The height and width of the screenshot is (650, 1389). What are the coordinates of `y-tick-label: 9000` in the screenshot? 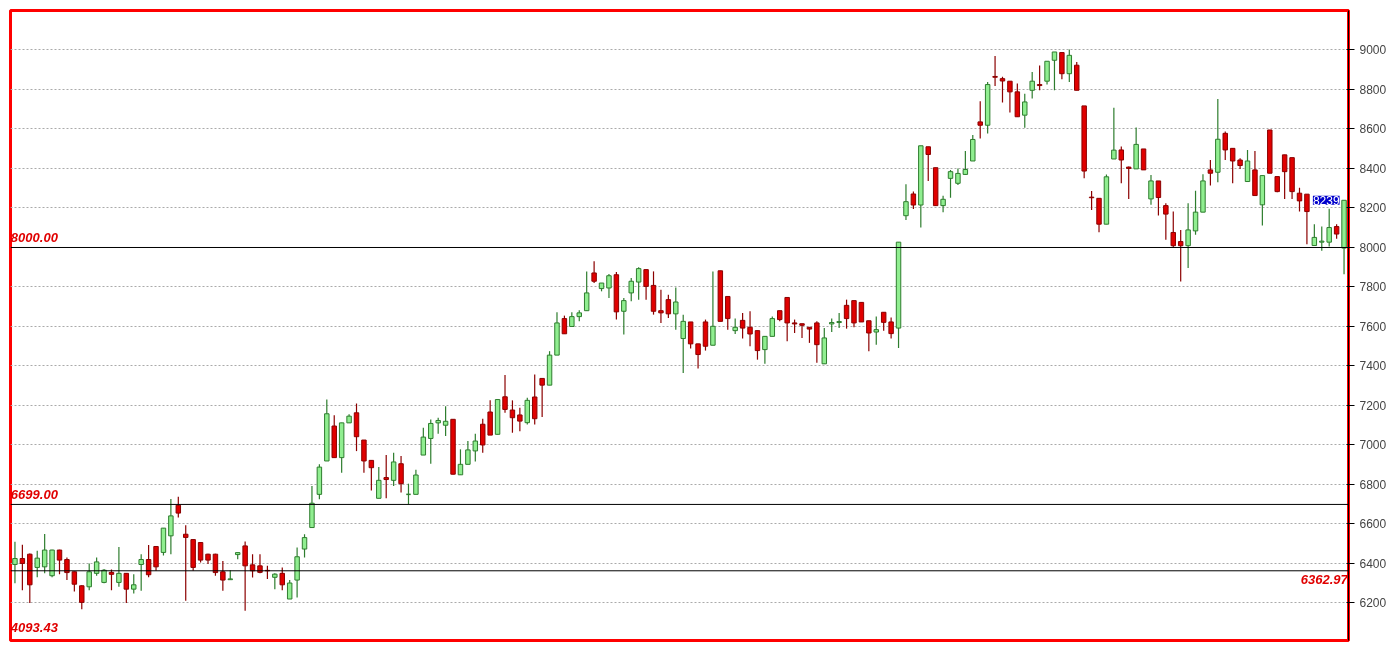 It's located at (1373, 50).